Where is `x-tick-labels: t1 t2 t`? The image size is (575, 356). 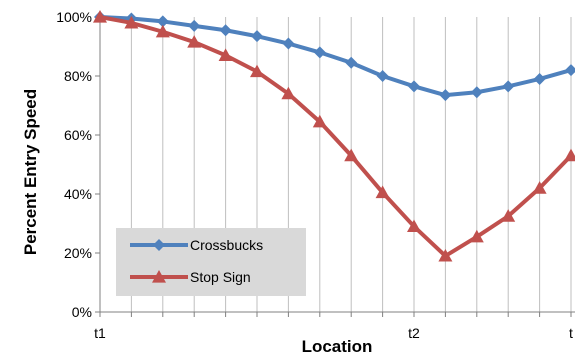
x-tick-labels: t1 t2 t is located at coordinates (333, 333).